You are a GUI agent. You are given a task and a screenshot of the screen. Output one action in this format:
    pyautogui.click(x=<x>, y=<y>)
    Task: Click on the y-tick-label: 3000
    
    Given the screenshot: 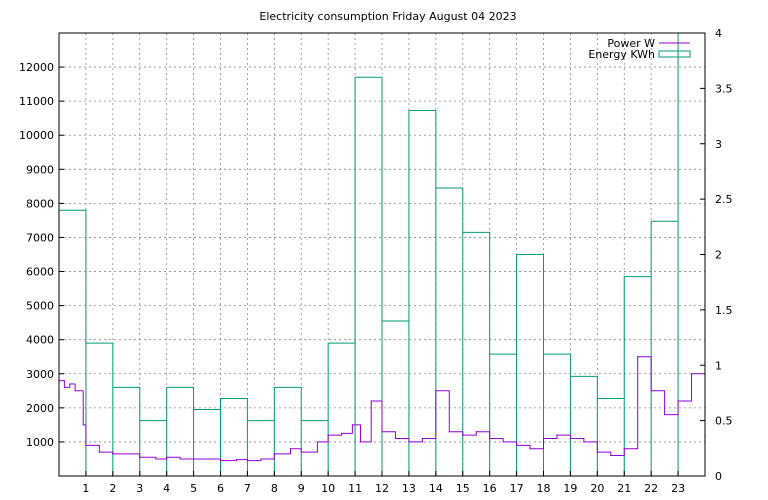 What is the action you would take?
    pyautogui.click(x=40, y=374)
    